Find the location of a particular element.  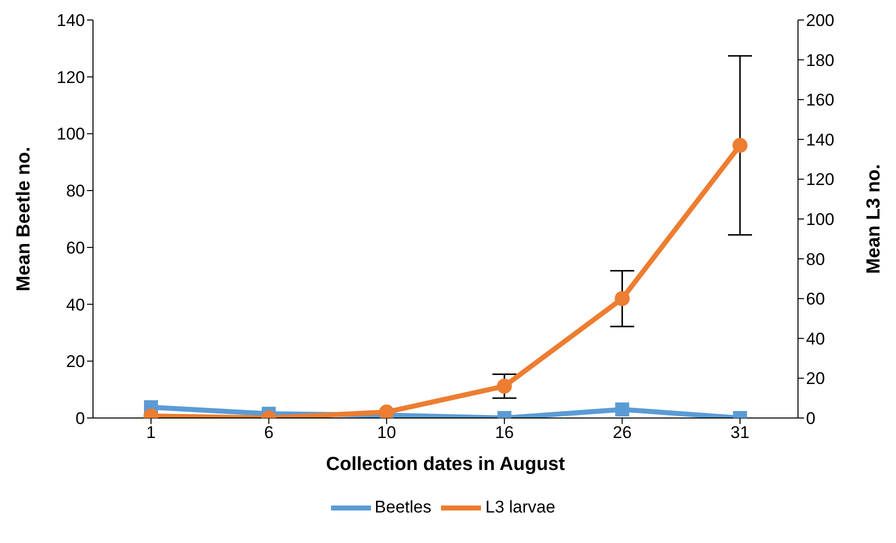

y-axis-title: Mean Beetle no. is located at coordinates (24, 219).